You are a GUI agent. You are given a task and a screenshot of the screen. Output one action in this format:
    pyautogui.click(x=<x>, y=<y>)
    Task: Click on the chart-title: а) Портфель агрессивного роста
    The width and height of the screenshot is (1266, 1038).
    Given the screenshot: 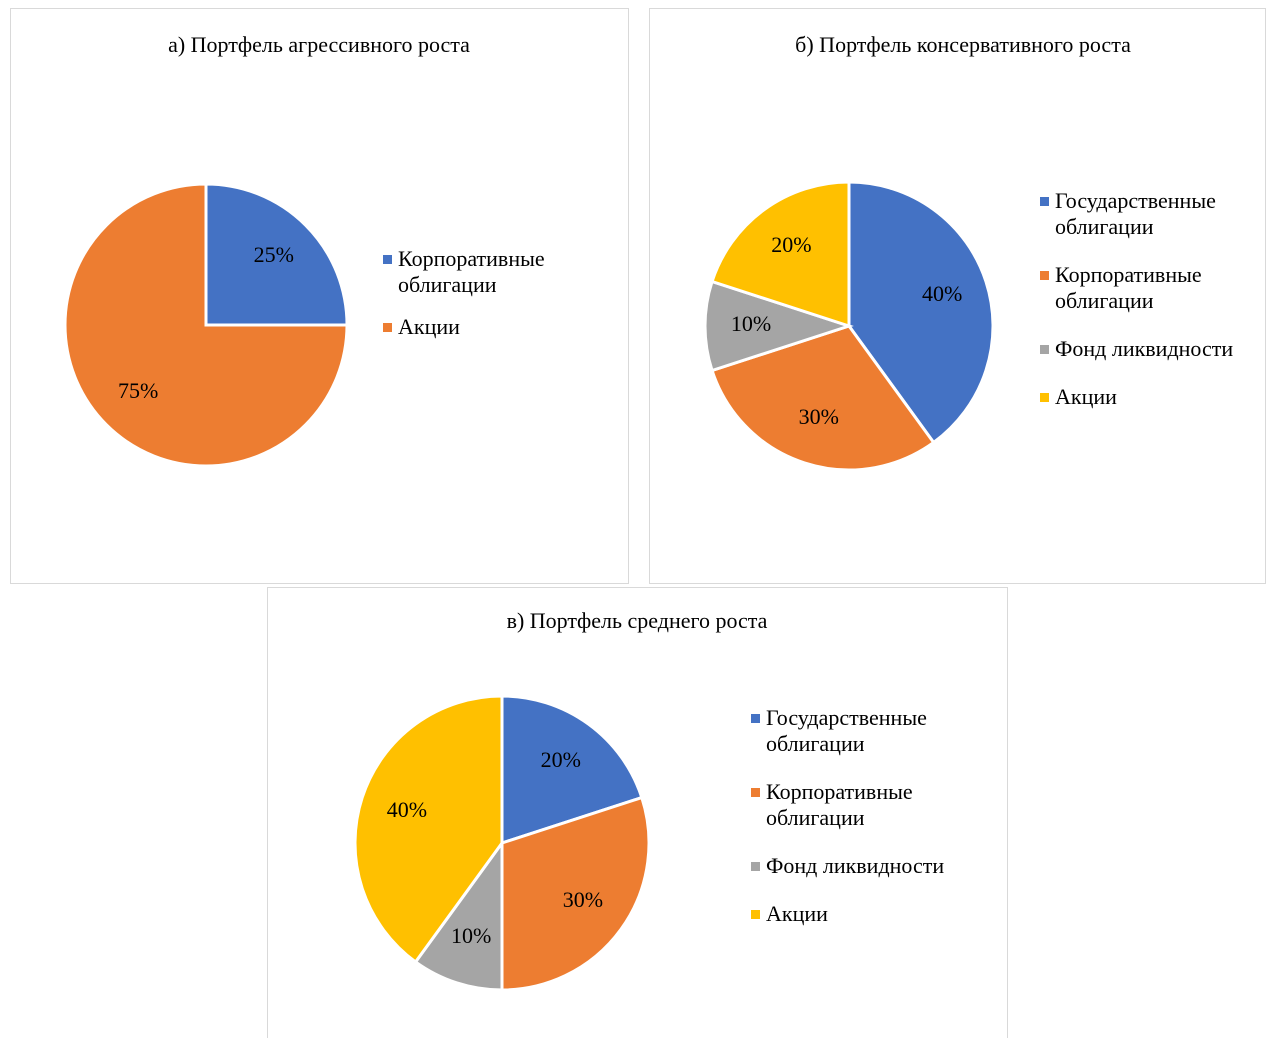 What is the action you would take?
    pyautogui.click(x=319, y=44)
    